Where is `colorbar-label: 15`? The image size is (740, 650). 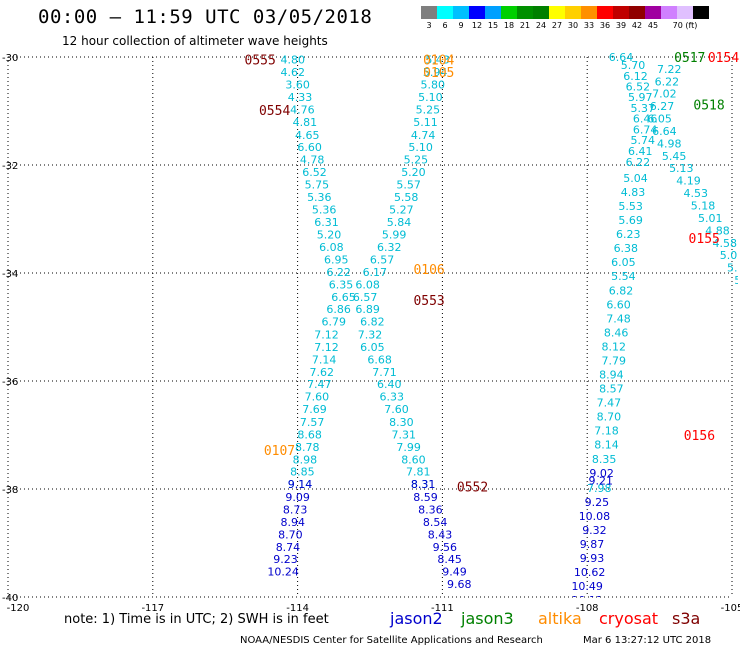 colorbar-label: 15 is located at coordinates (493, 25).